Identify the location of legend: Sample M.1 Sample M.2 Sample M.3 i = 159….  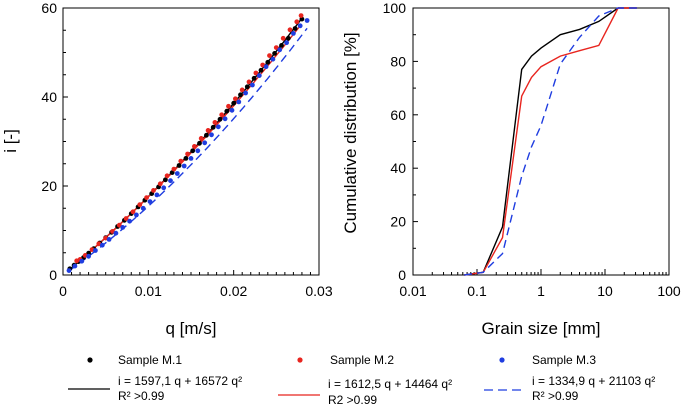
(361, 380).